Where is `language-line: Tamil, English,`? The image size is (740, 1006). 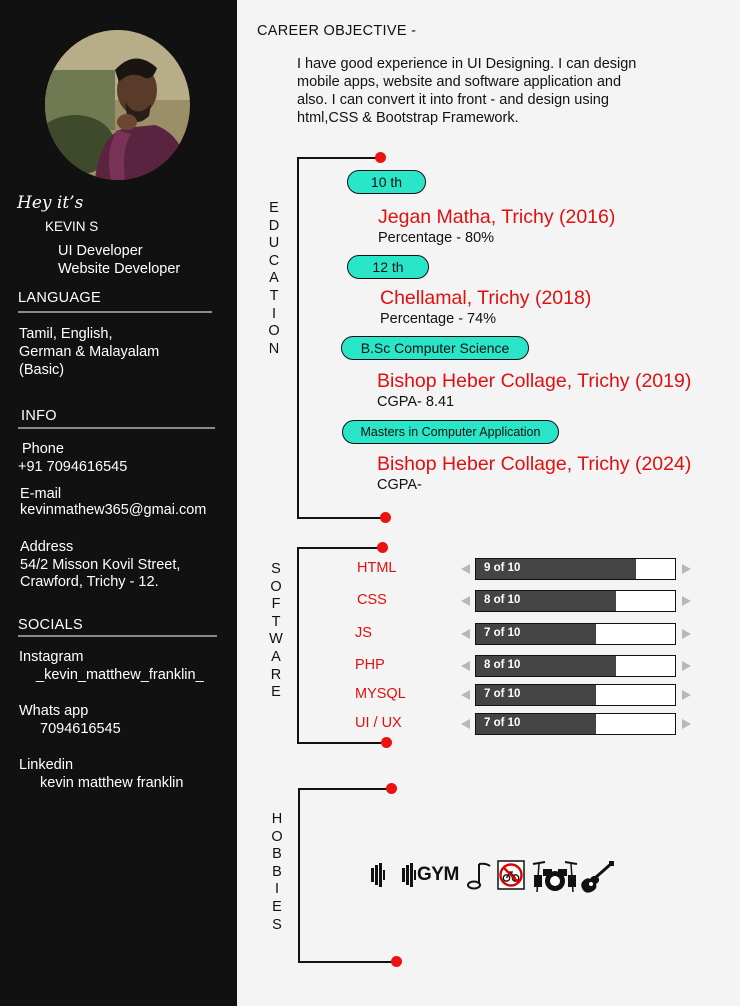 language-line: Tamil, English, is located at coordinates (66, 334).